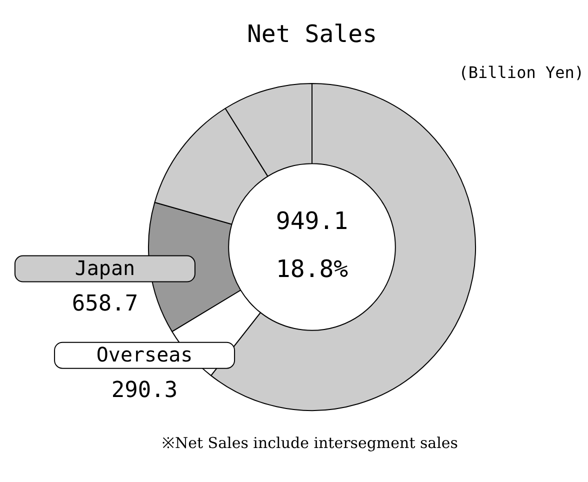 This screenshot has width=588, height=482. I want to click on text: 949.1, so click(312, 221).